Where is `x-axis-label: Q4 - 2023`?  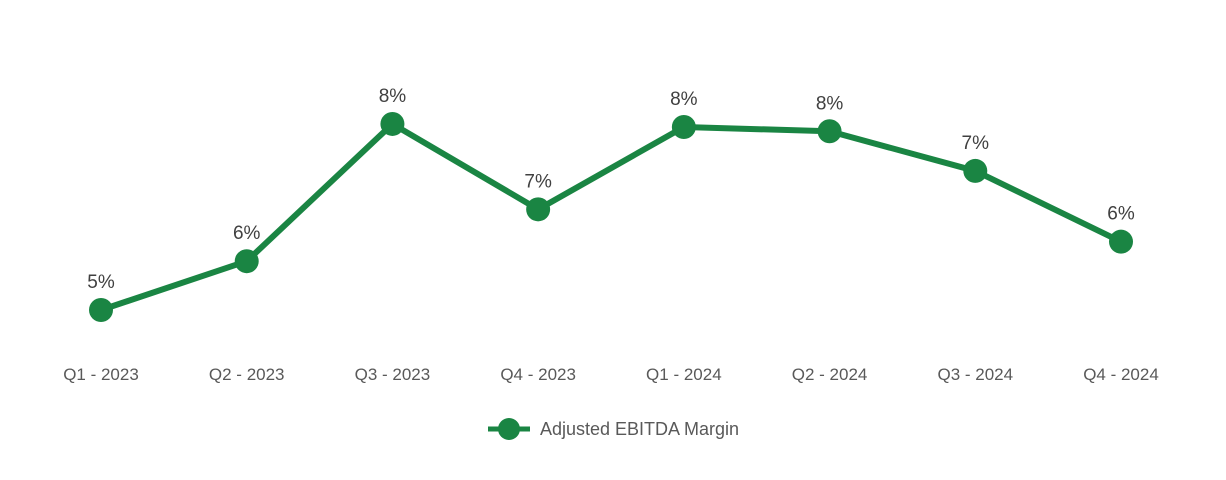 x-axis-label: Q4 - 2023 is located at coordinates (538, 374).